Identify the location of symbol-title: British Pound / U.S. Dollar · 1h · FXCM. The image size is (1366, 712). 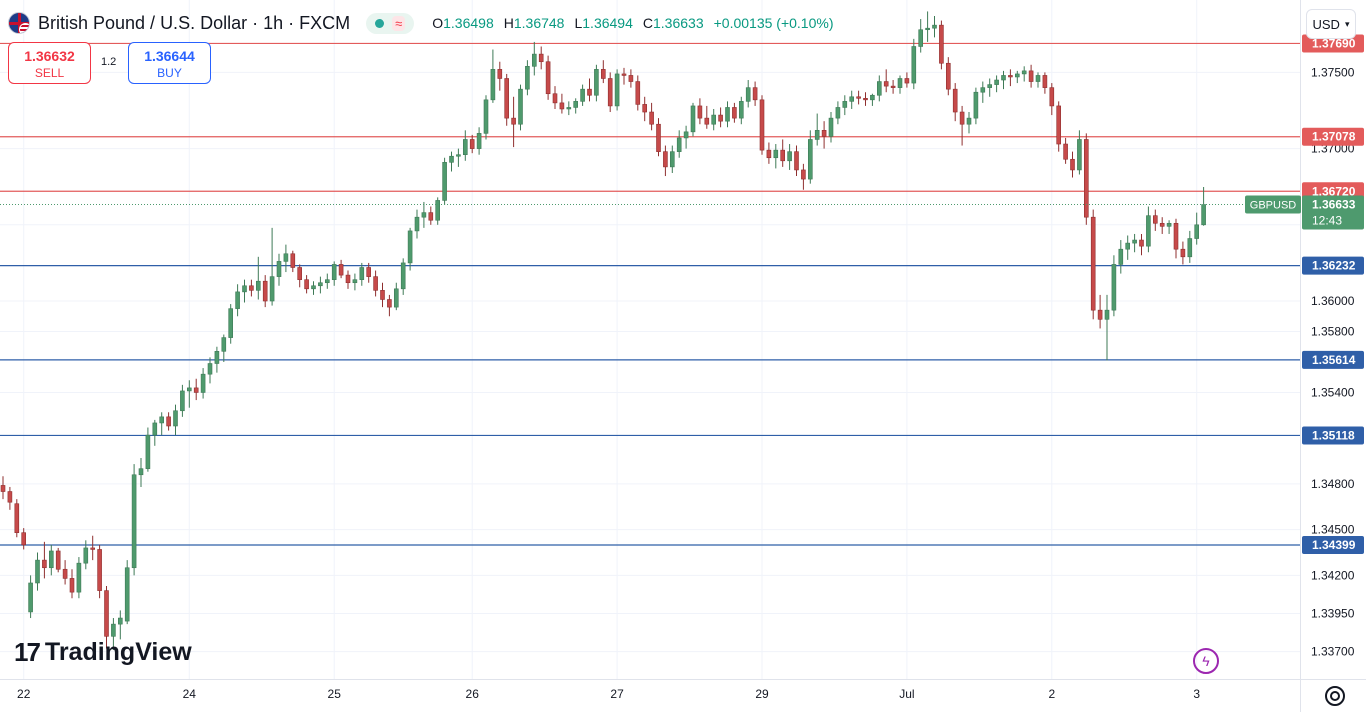
(194, 22).